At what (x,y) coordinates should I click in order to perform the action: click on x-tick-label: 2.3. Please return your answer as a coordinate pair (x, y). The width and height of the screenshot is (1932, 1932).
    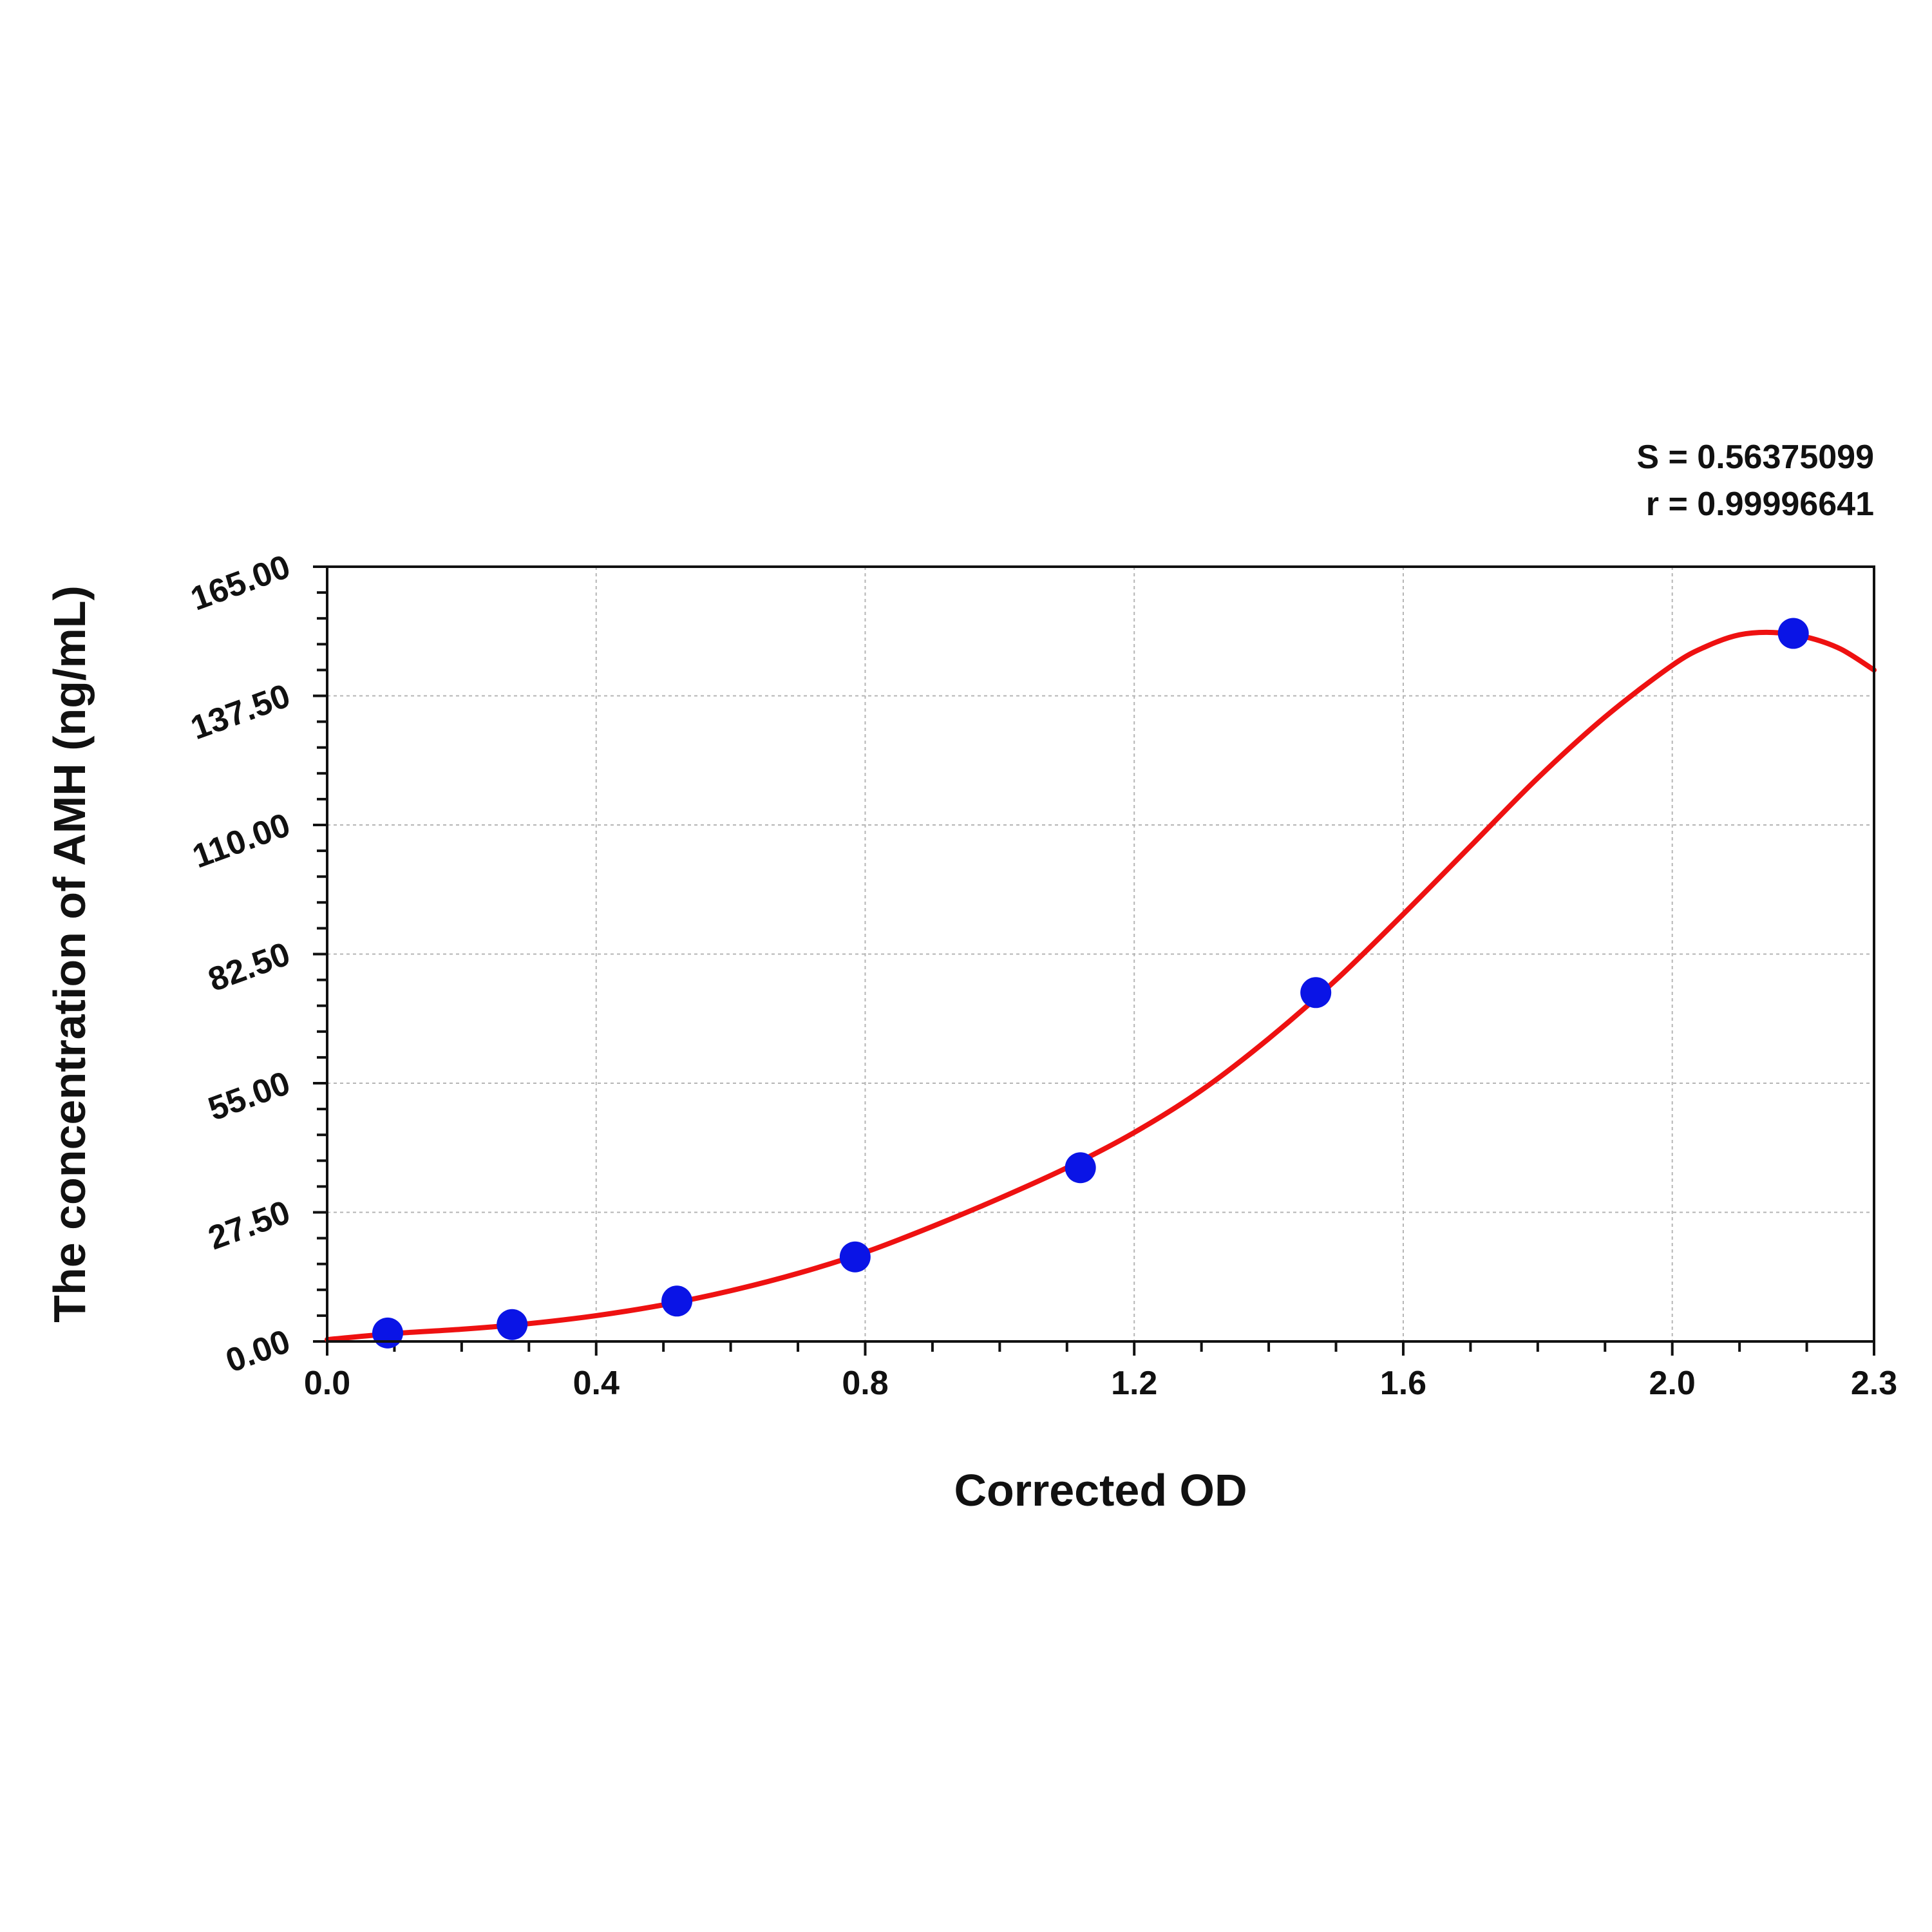
    Looking at the image, I should click on (1874, 1384).